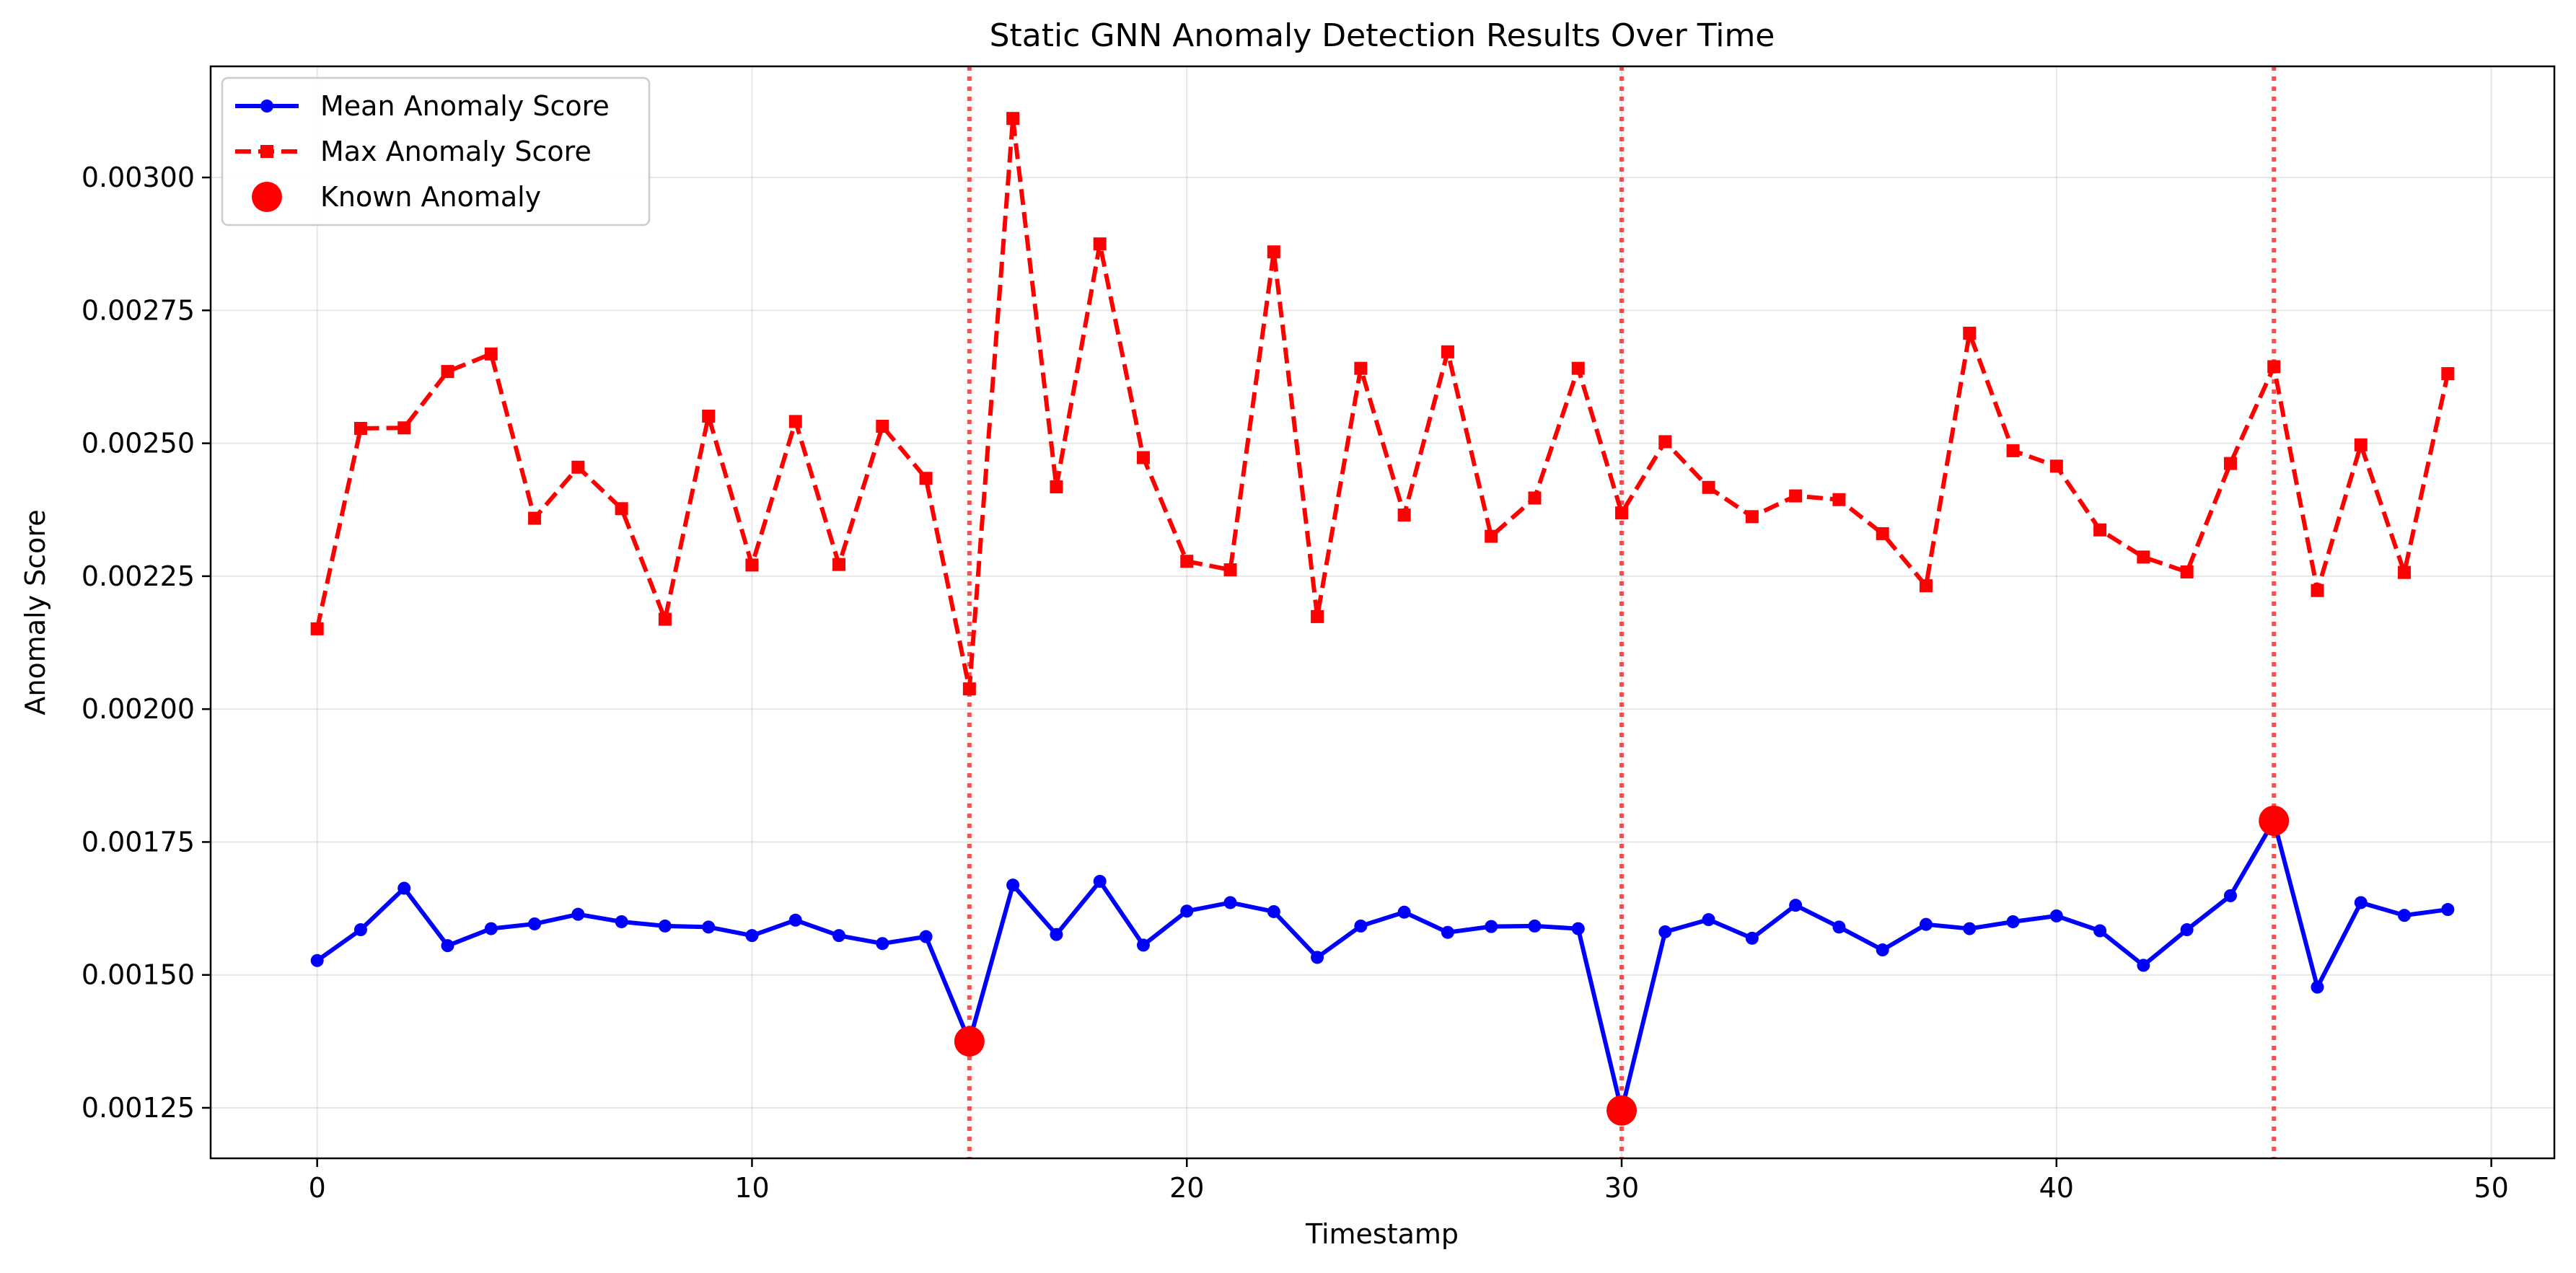 The image size is (2576, 1273). I want to click on y-axis-label: Anomaly Score, so click(35, 612).